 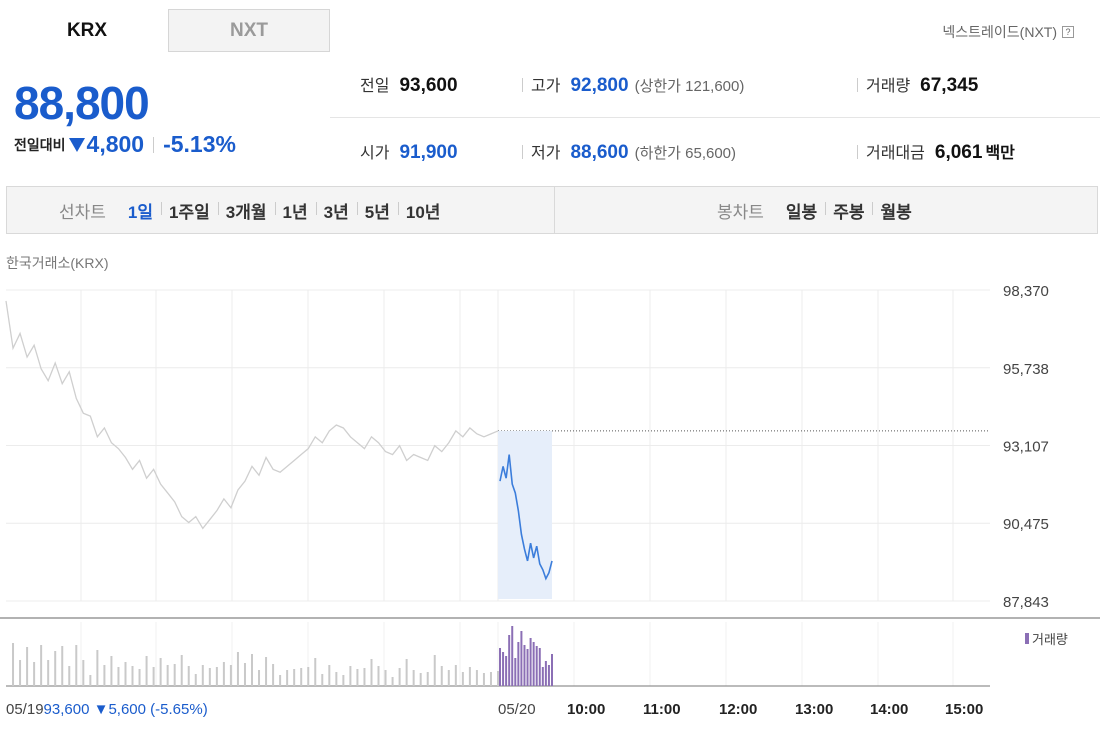 What do you see at coordinates (336, 210) in the screenshot?
I see `period-3y: 3년` at bounding box center [336, 210].